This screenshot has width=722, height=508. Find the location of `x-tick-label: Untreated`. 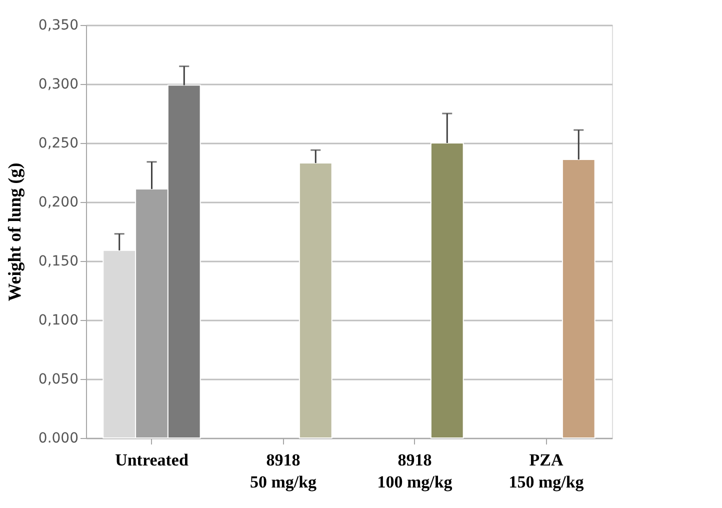

x-tick-label: Untreated is located at coordinates (152, 460).